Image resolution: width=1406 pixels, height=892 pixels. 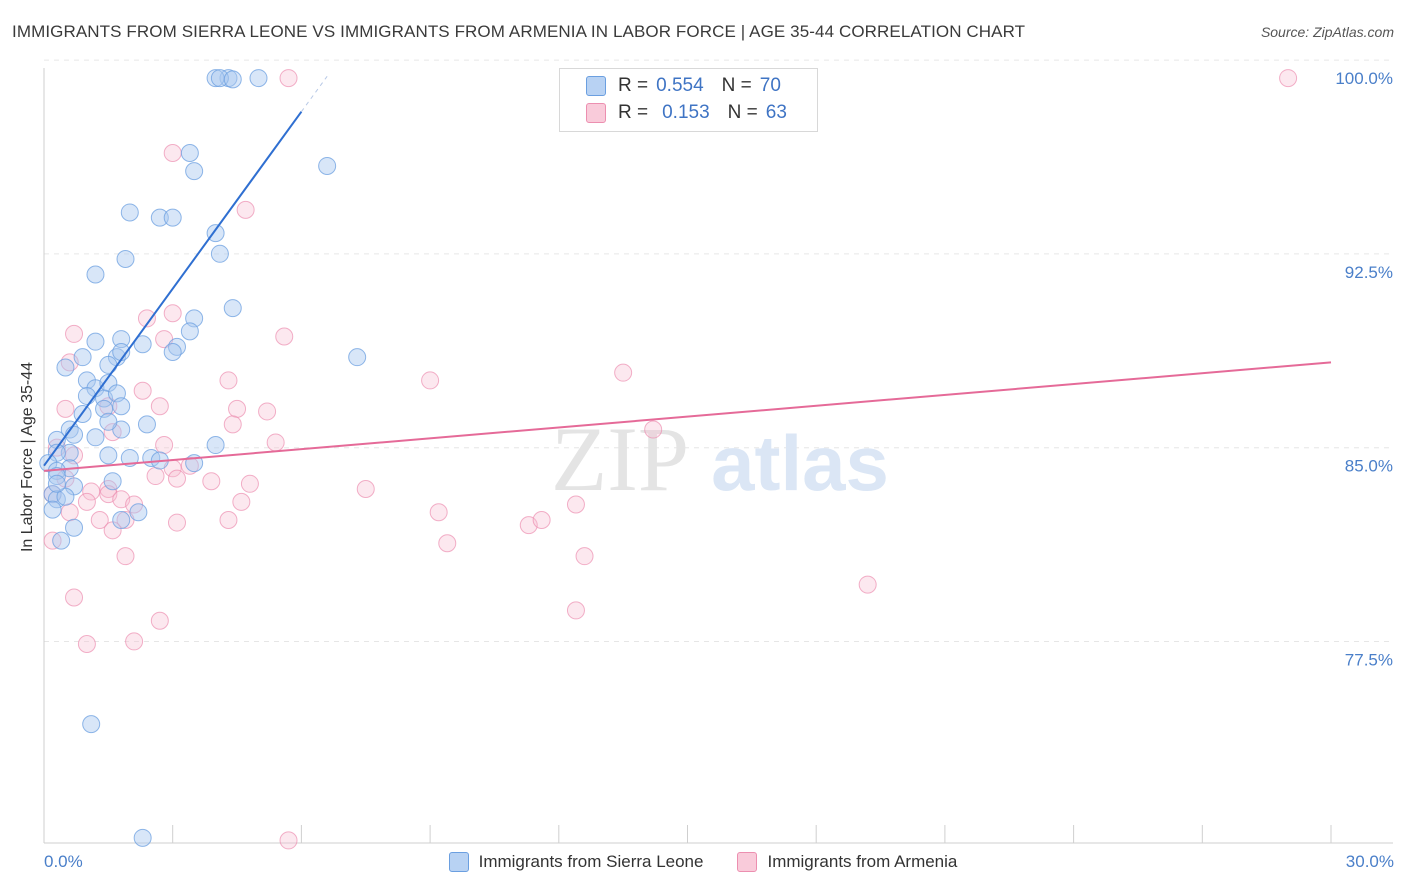 I want to click on legend-row-sierra-leone: R = 0.554 N = 70, so click(x=683, y=86).